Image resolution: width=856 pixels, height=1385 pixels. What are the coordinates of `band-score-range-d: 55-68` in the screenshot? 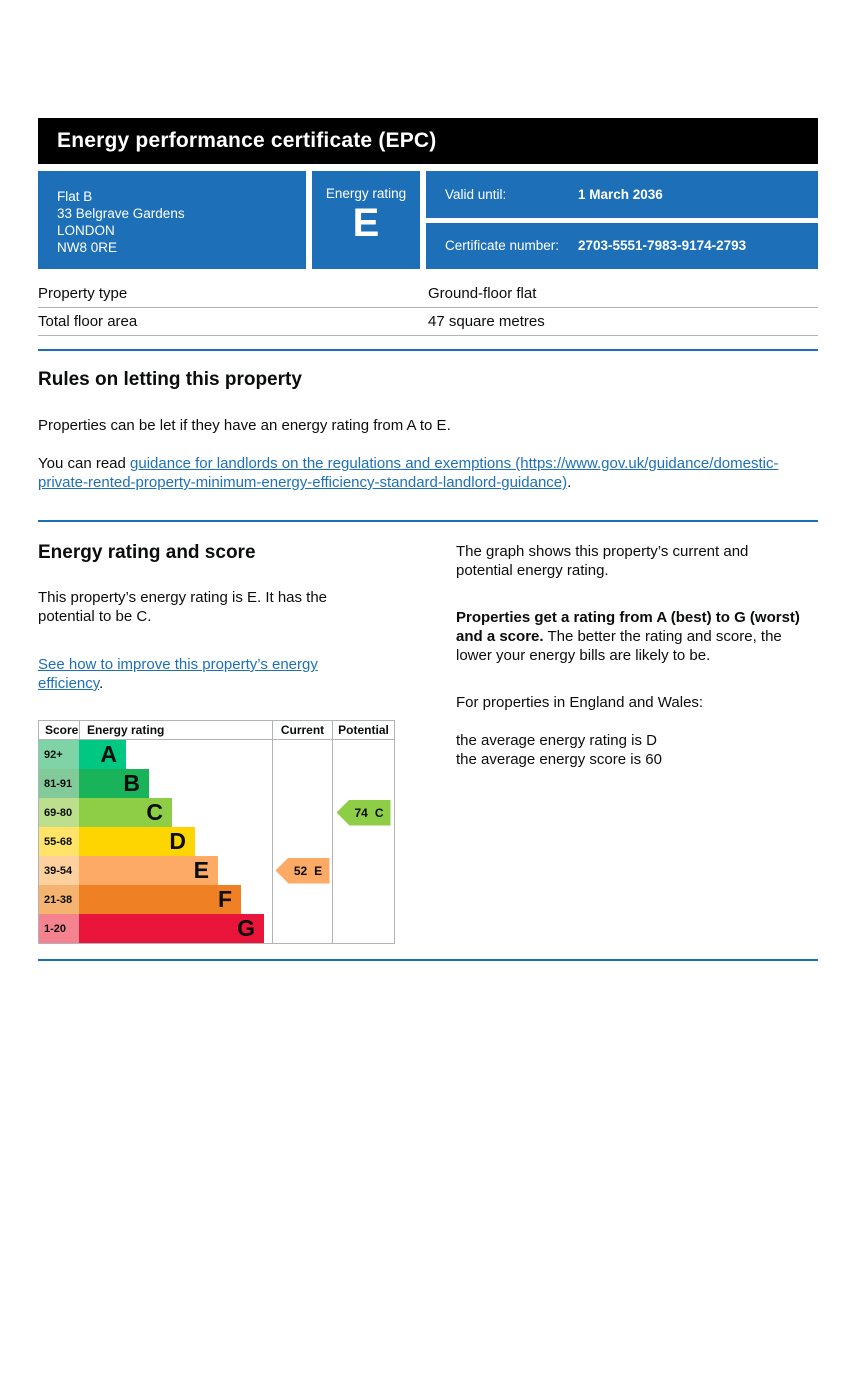 It's located at (59, 841).